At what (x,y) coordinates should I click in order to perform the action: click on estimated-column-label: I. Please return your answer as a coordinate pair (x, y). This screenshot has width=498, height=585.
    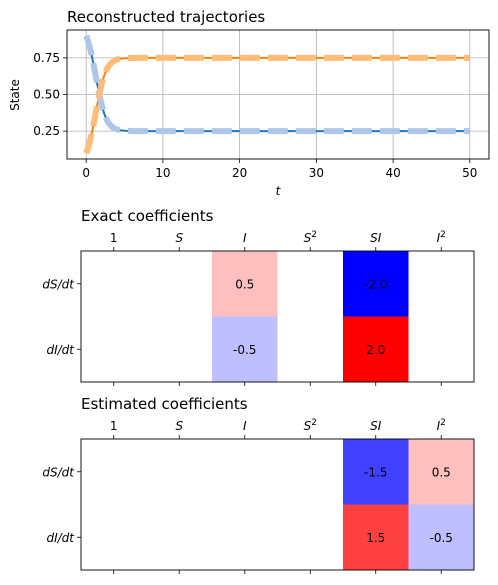
    Looking at the image, I should click on (245, 426).